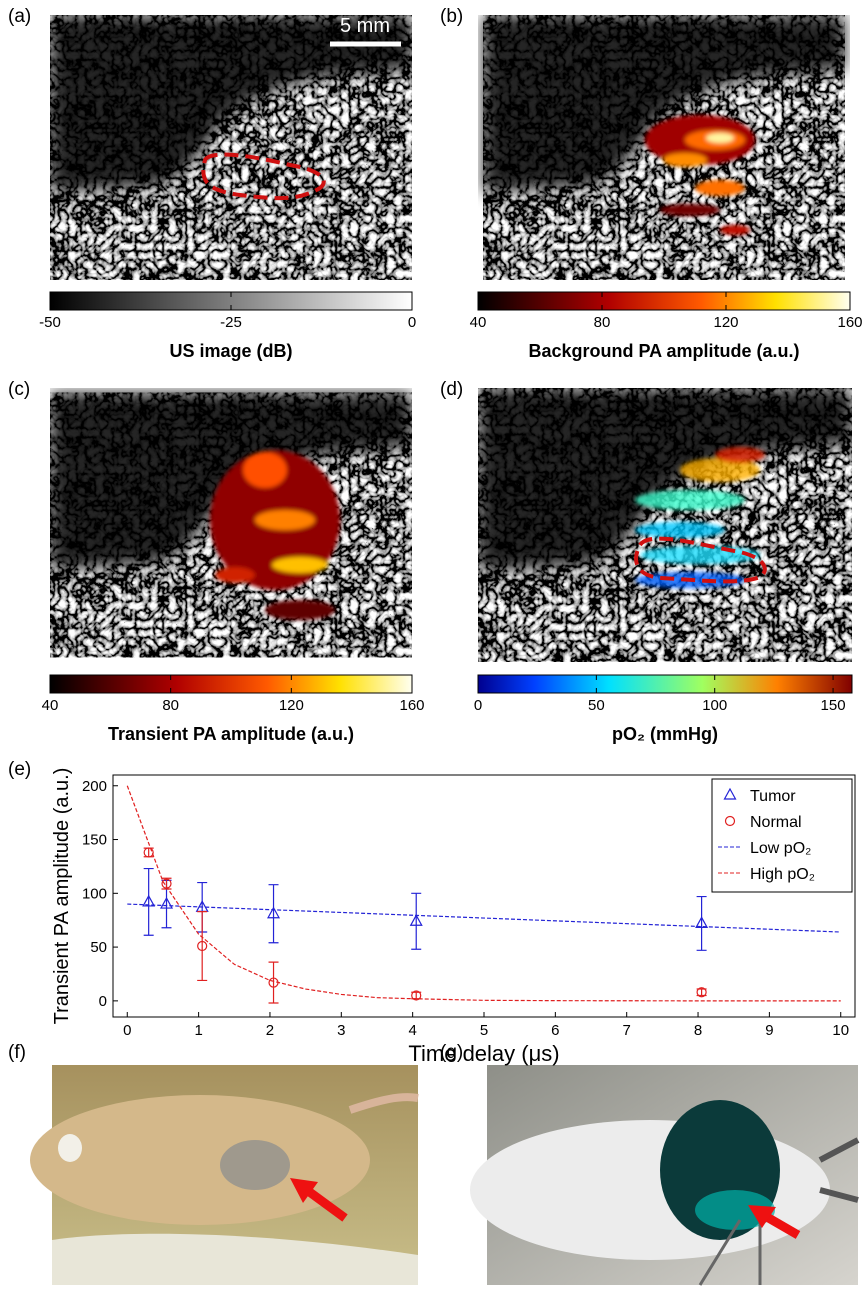 This screenshot has width=867, height=1298. What do you see at coordinates (663, 351) in the screenshot?
I see `colorbar-label: Background PA amplitude (a.u.)` at bounding box center [663, 351].